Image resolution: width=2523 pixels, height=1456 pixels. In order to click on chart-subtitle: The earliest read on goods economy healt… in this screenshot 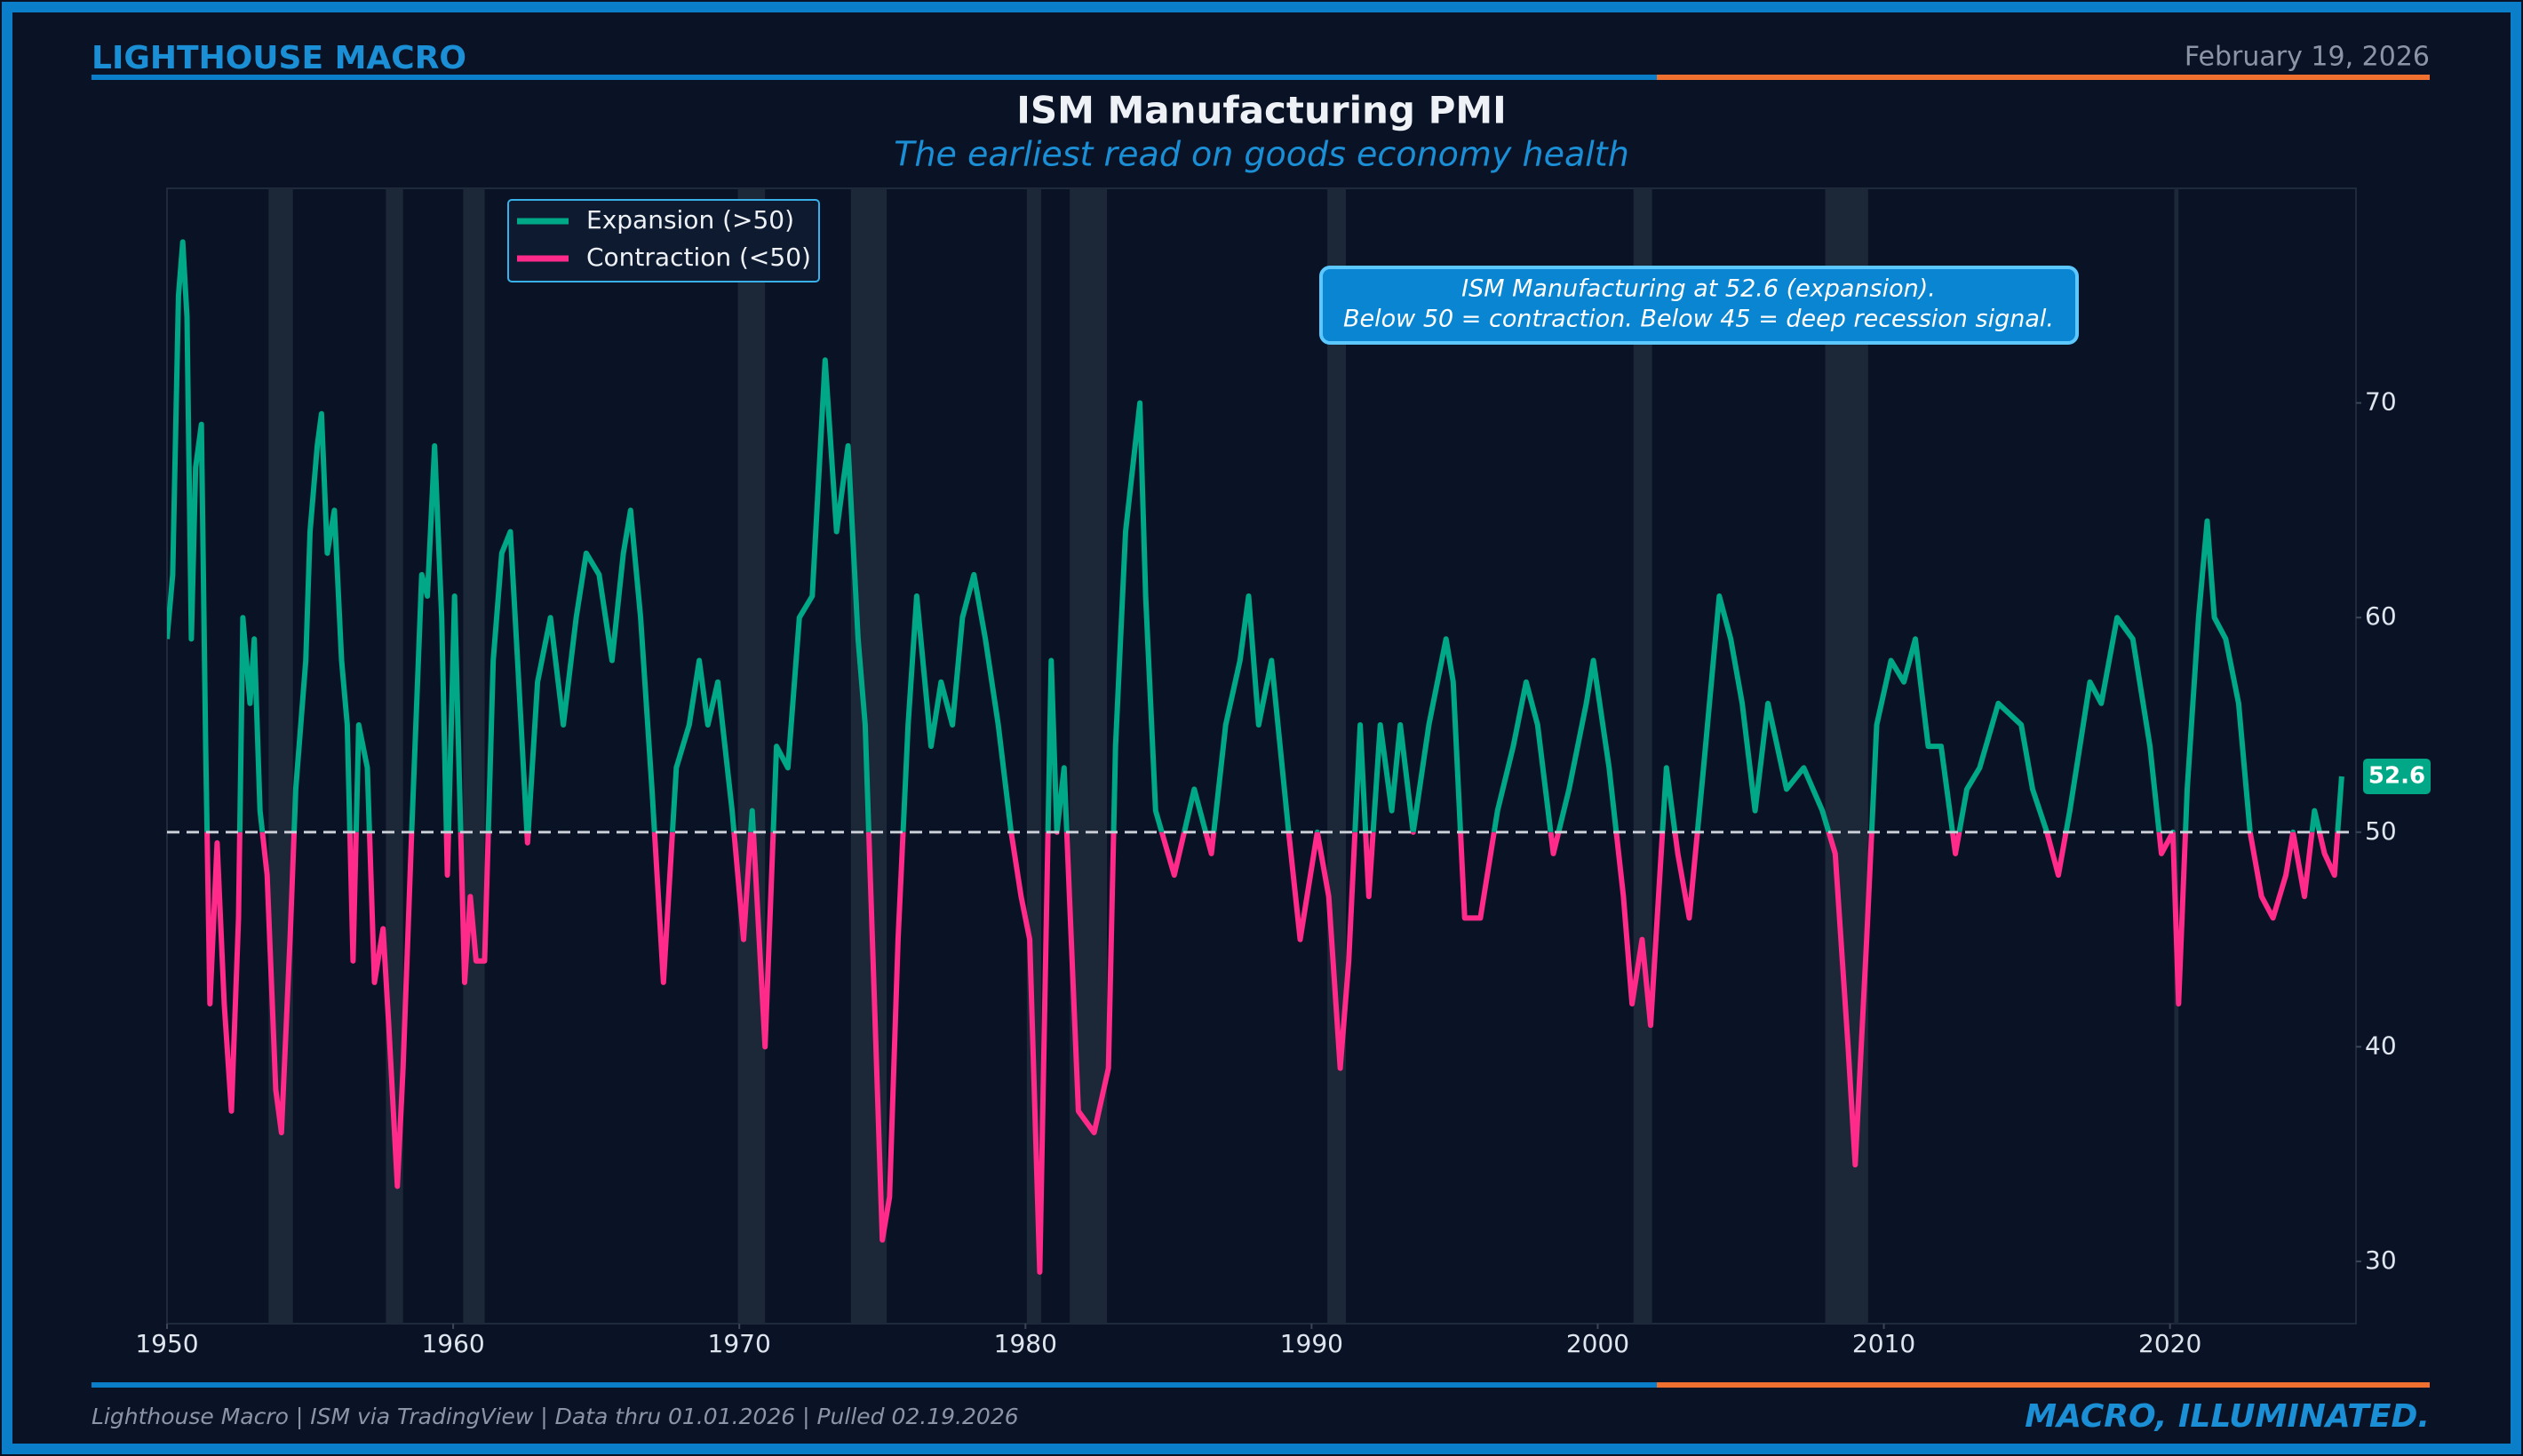, I will do `click(1261, 154)`.